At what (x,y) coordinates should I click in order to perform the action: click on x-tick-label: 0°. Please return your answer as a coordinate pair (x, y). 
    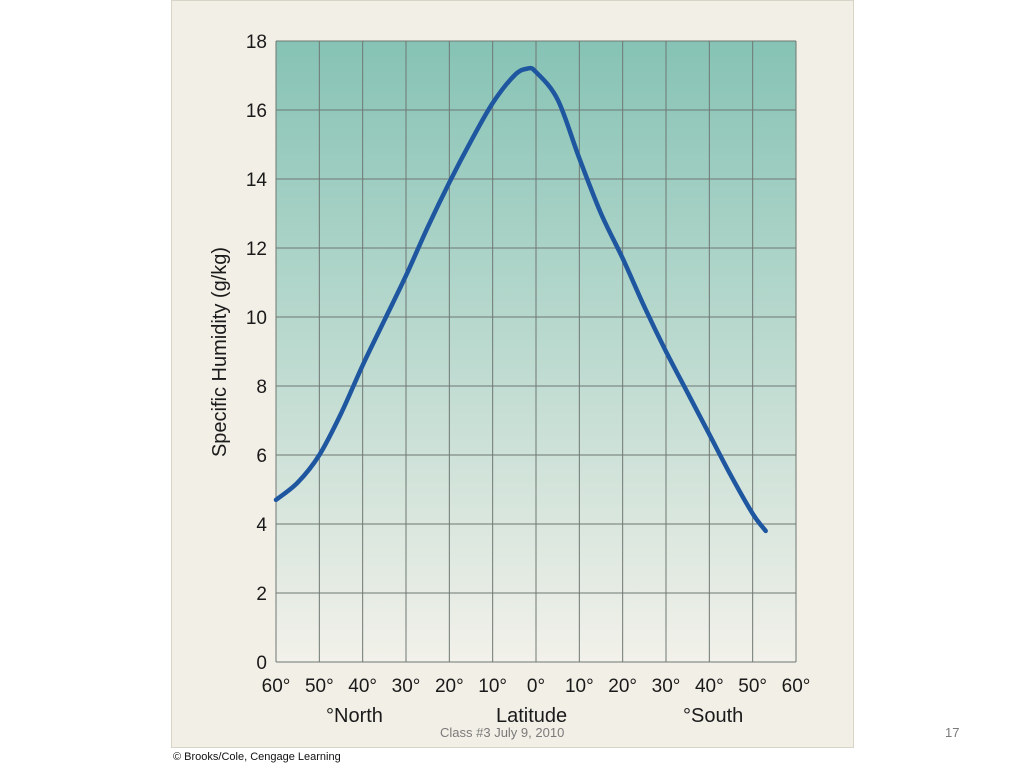
    Looking at the image, I should click on (536, 686).